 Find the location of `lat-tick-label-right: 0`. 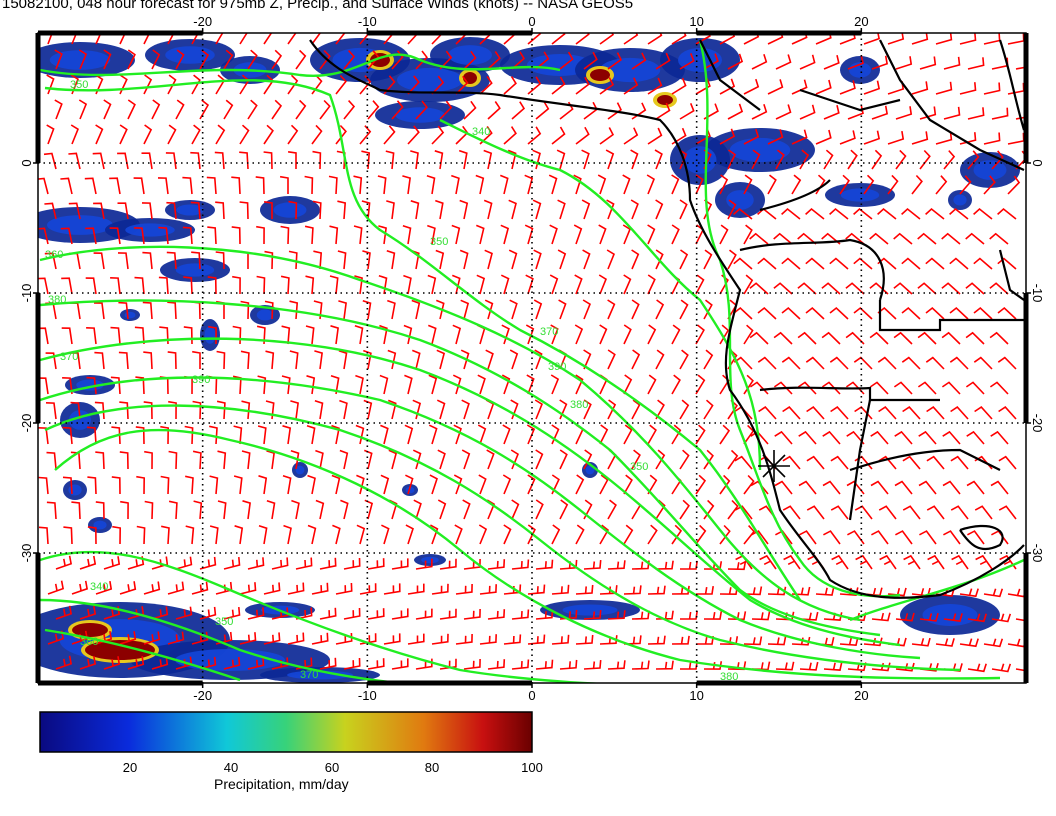

lat-tick-label-right: 0 is located at coordinates (1037, 162).